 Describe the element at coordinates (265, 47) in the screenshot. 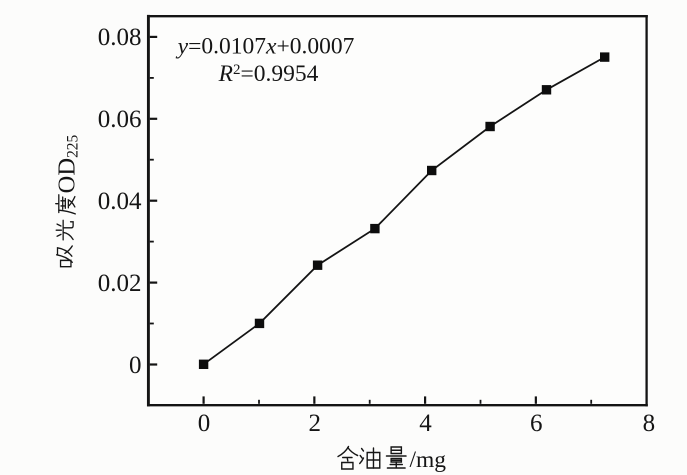

I see `svg-text: y=0.0107x+0.0007` at that location.